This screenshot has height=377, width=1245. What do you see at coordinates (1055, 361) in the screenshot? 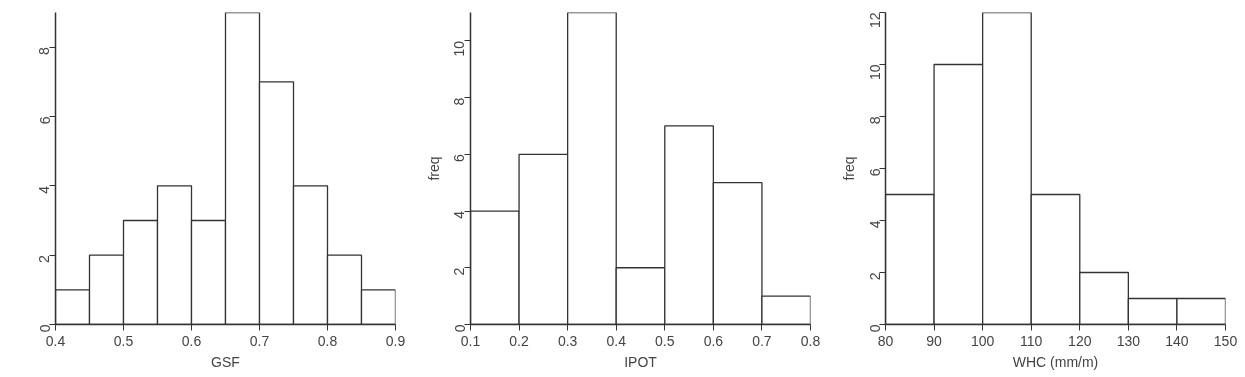
I see `x-axis-title: WHC (mm/m)` at bounding box center [1055, 361].